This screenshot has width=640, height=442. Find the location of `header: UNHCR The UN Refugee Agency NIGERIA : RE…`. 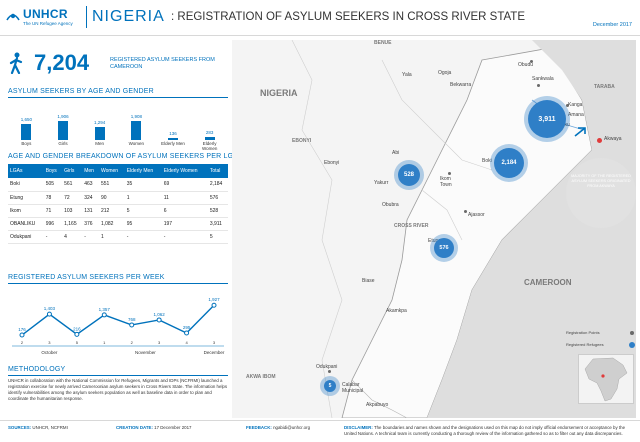

header: UNHCR The UN Refugee Agency NIGERIA : RE… is located at coordinates (320, 18).